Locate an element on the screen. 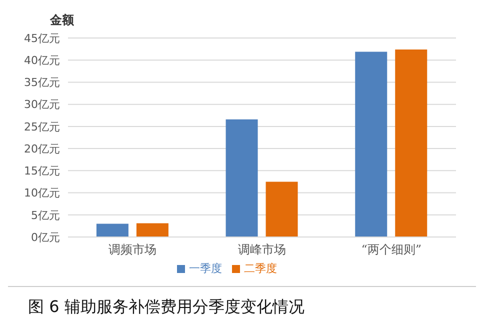 This screenshot has width=484, height=336. y-tick-label: 10亿元 is located at coordinates (42, 193).